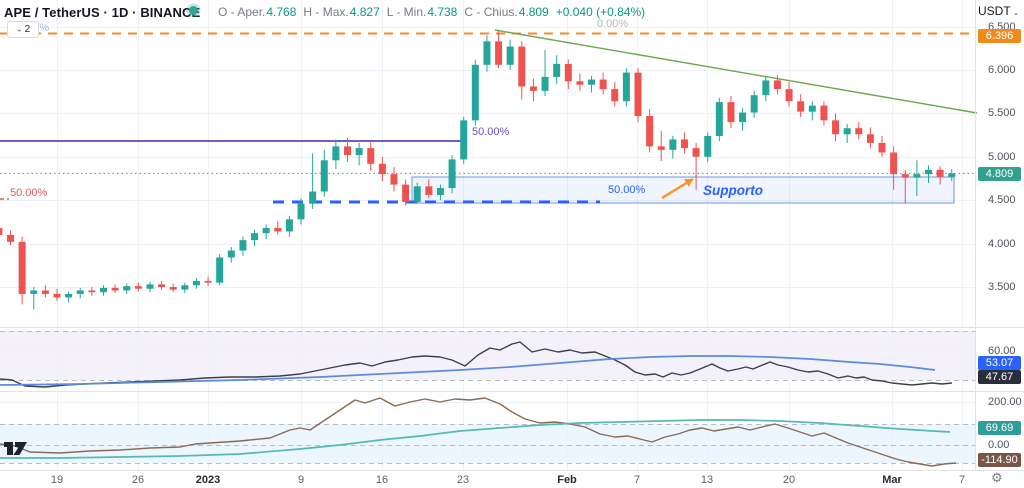 The image size is (1024, 488). What do you see at coordinates (1005, 402) in the screenshot?
I see `pane3-tick: 200.00` at bounding box center [1005, 402].